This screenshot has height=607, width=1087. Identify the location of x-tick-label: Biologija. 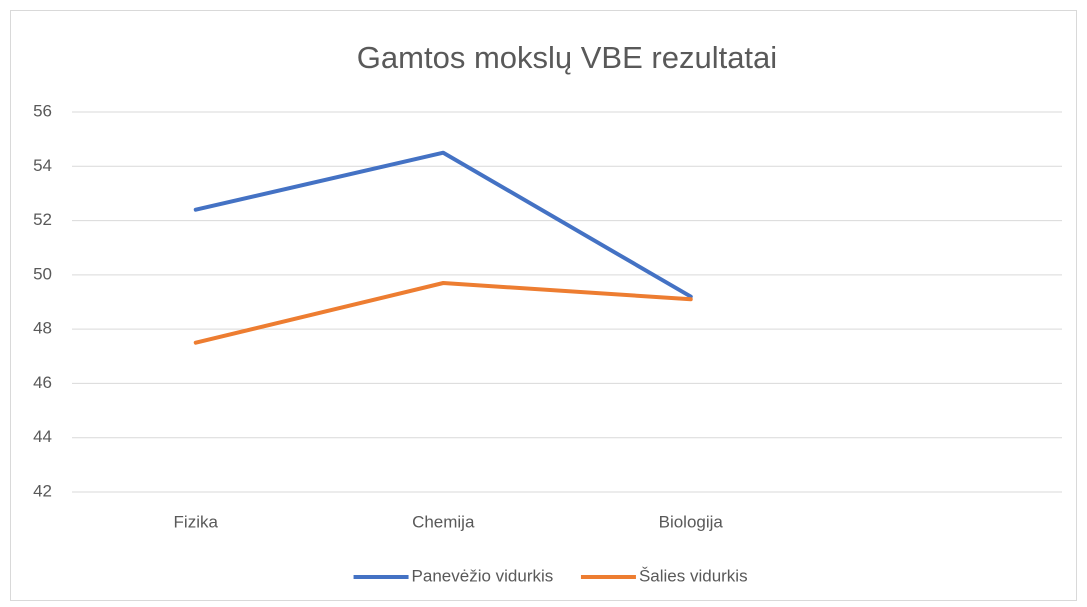
(691, 521).